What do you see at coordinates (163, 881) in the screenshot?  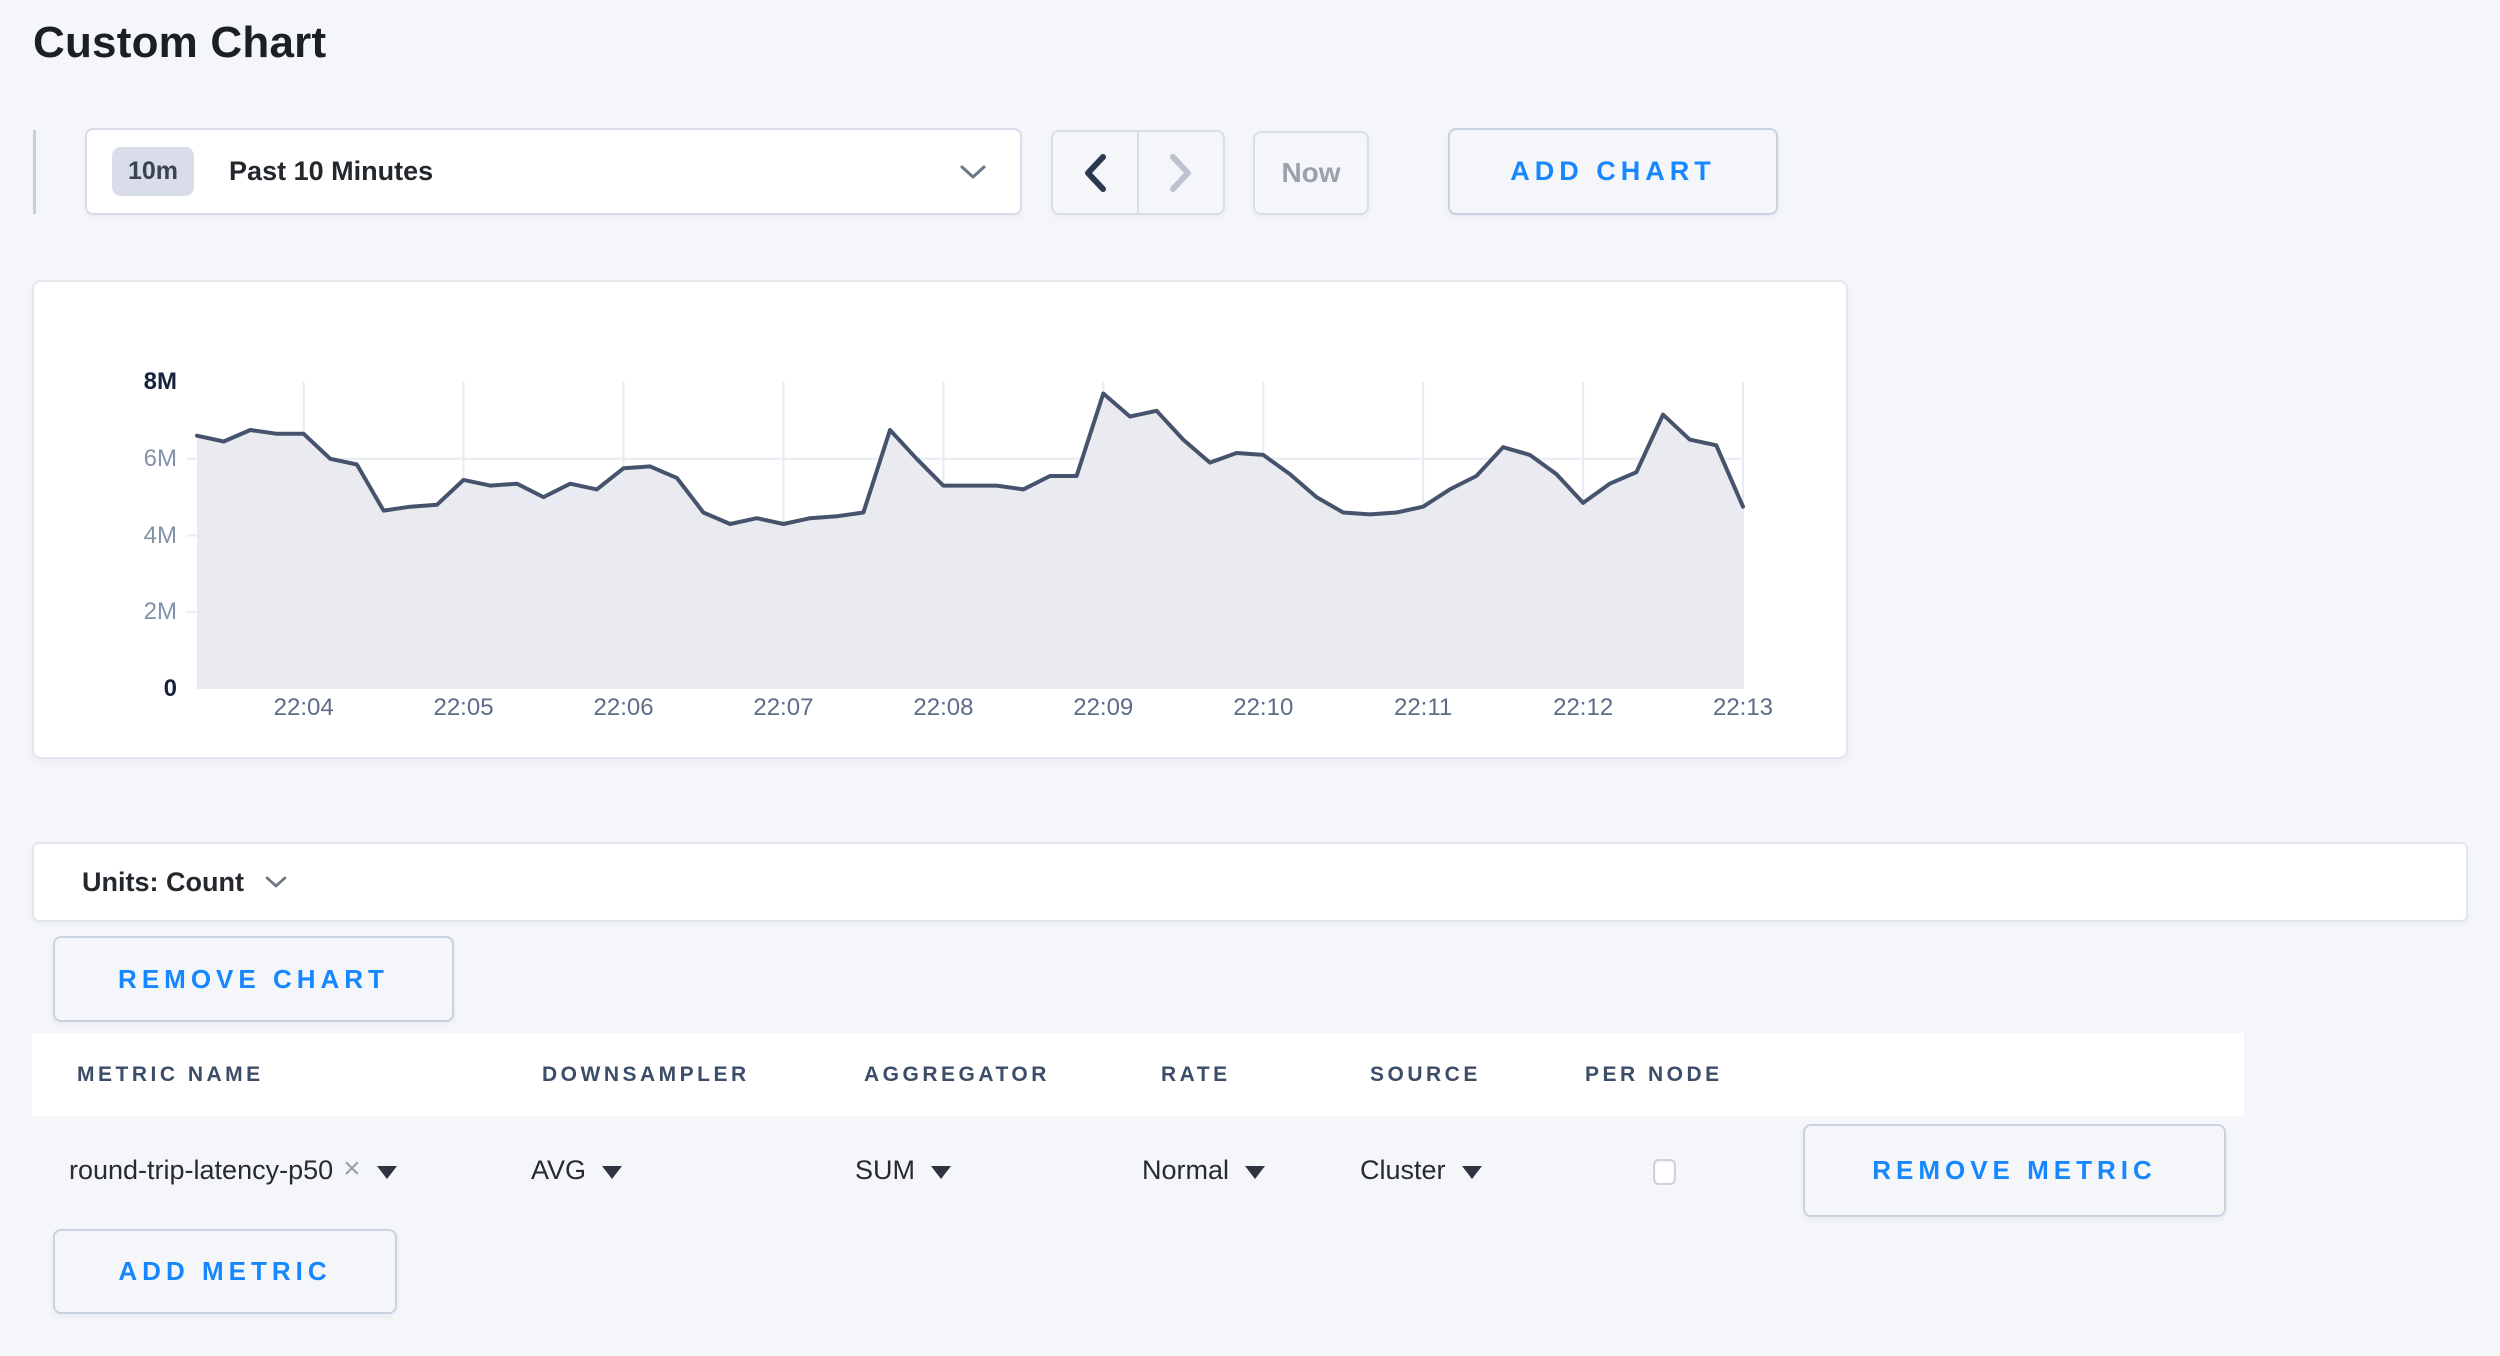 I see `units-label: Units: Count` at bounding box center [163, 881].